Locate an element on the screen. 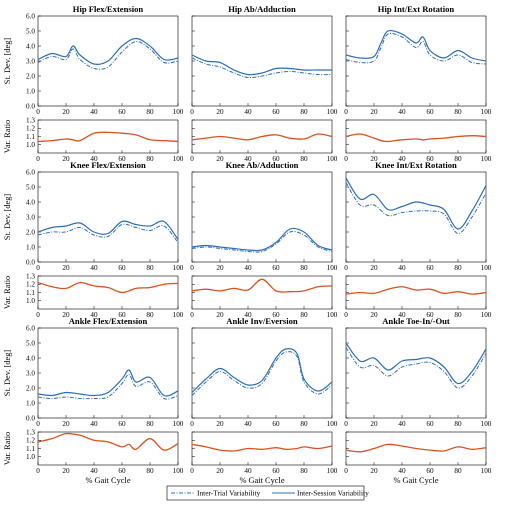 This screenshot has height=508, width=512. panel-title: Hip Ab/Adduction is located at coordinates (262, 9).